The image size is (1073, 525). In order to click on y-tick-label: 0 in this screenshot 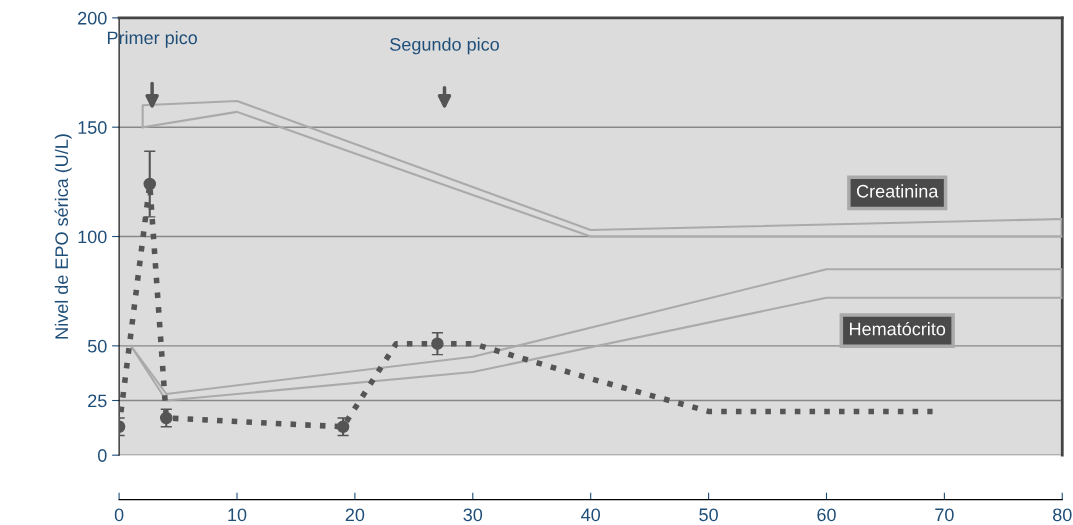, I will do `click(102, 455)`.